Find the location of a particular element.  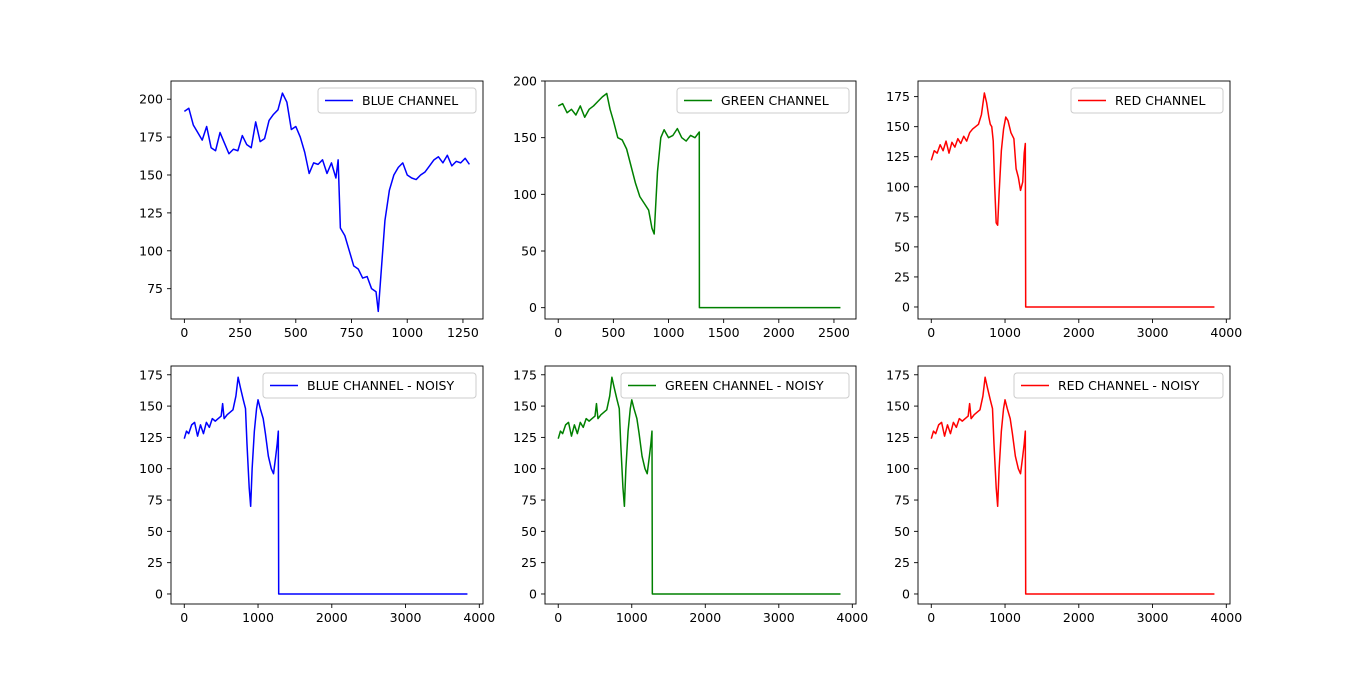

legend: GREEN CHANNEL - NOISY is located at coordinates (735, 385).